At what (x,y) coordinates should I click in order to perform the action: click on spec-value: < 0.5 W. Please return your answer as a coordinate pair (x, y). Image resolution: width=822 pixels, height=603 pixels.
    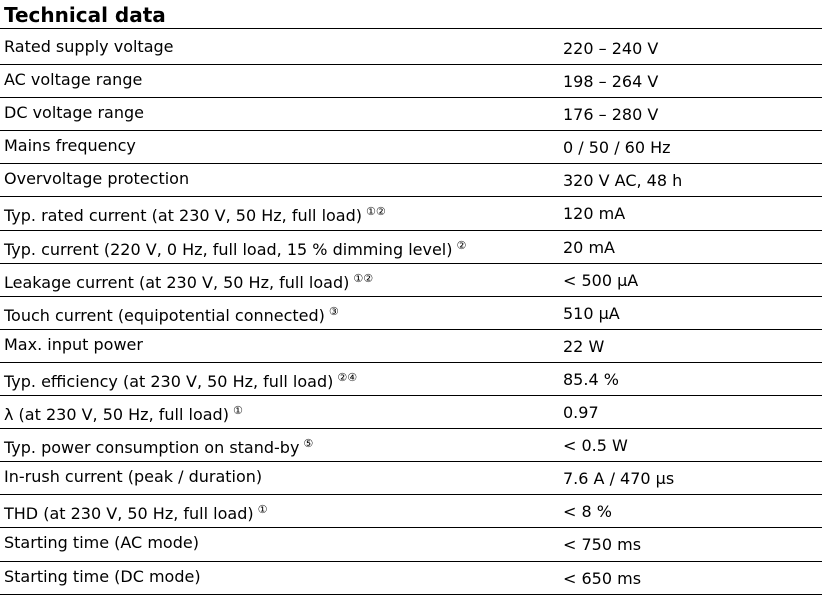
    Looking at the image, I should click on (595, 446).